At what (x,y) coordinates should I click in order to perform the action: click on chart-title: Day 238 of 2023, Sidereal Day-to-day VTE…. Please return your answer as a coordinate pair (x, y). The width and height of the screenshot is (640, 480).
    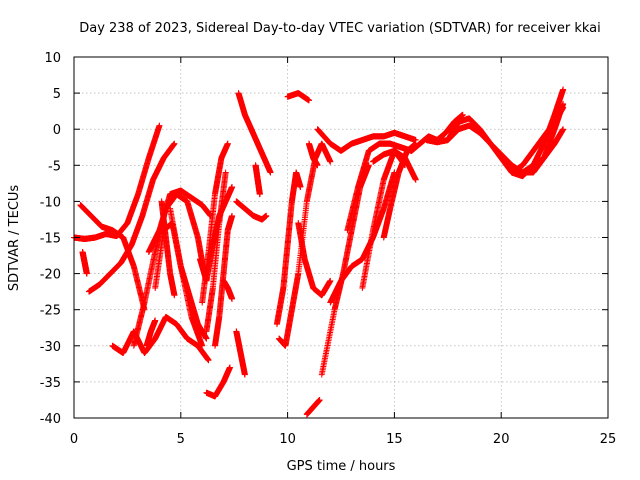
    Looking at the image, I should click on (340, 28).